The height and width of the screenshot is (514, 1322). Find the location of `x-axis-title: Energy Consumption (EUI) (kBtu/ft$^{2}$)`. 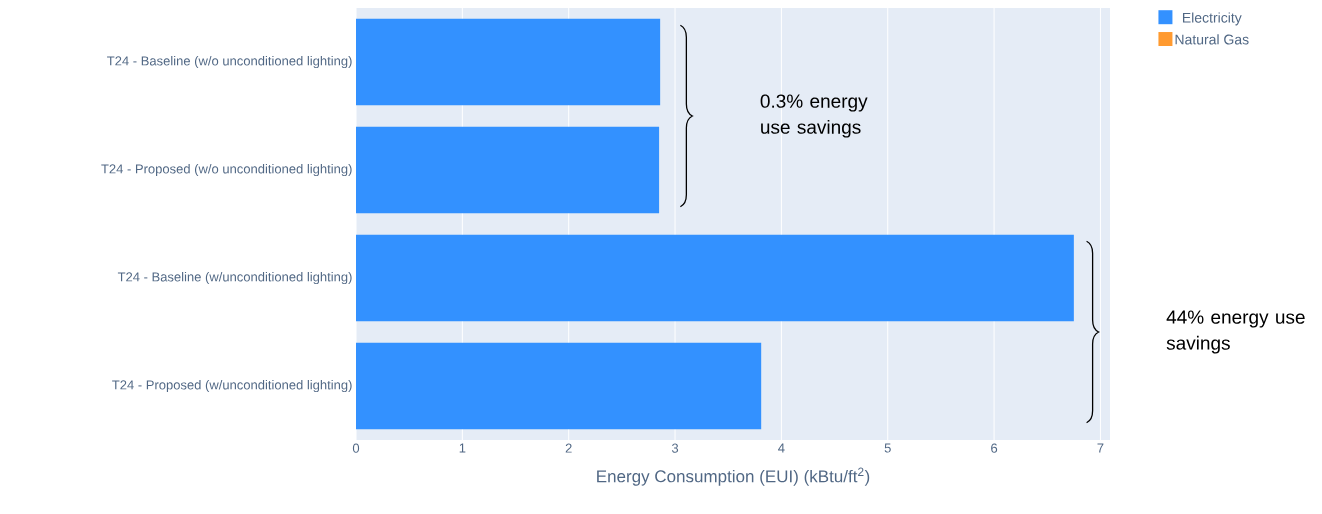

x-axis-title: Energy Consumption (EUI) (kBtu/ft$^{2}$) is located at coordinates (733, 476).